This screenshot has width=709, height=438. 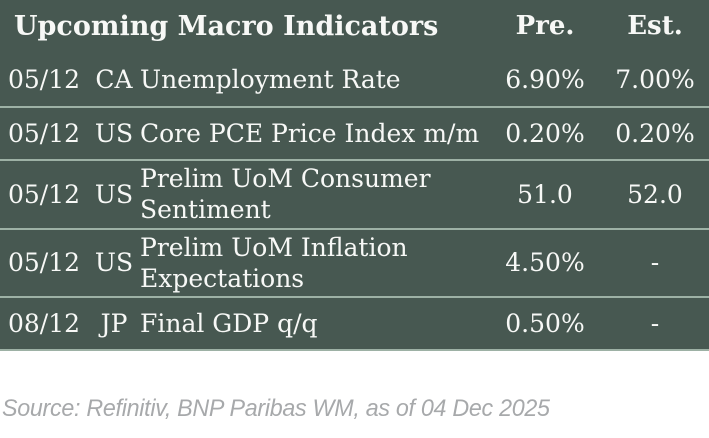 What do you see at coordinates (655, 194) in the screenshot?
I see `est-value-cell: 52.0` at bounding box center [655, 194].